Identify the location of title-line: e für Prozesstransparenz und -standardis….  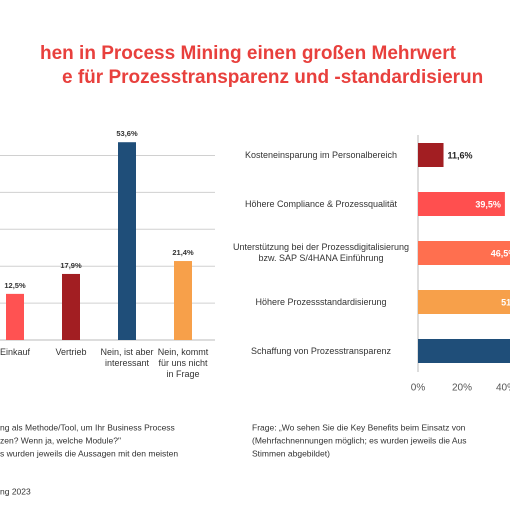
(272, 77).